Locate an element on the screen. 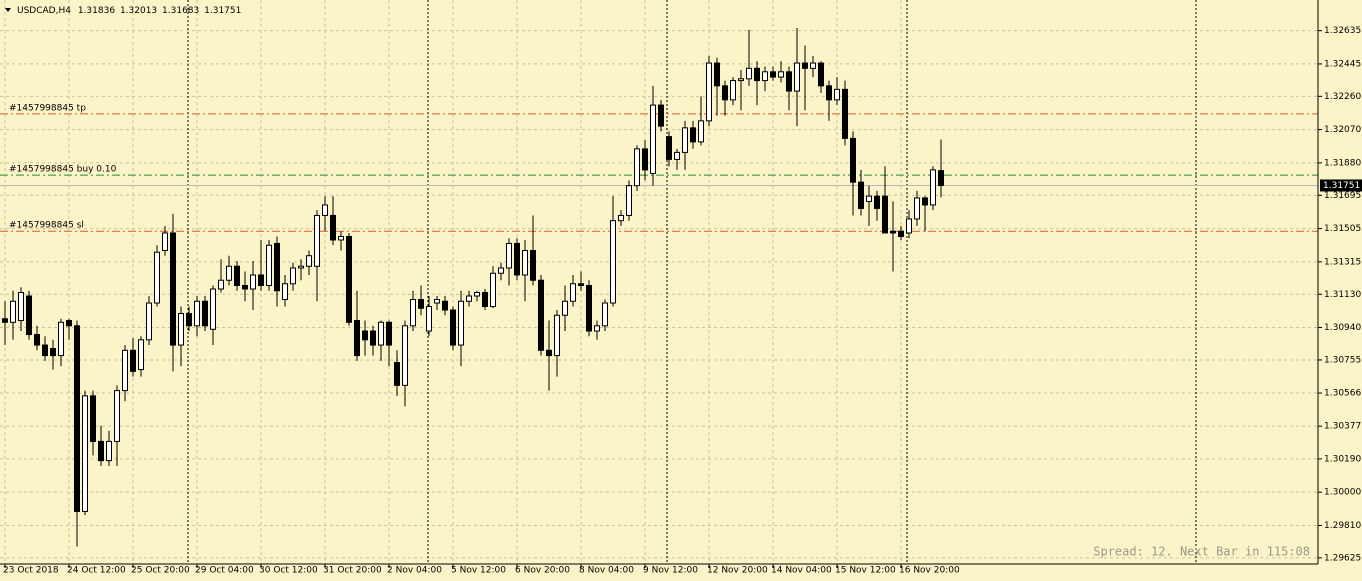 This screenshot has height=581, width=1362. x-tick-label: 6 Nov 20:00 is located at coordinates (542, 571).